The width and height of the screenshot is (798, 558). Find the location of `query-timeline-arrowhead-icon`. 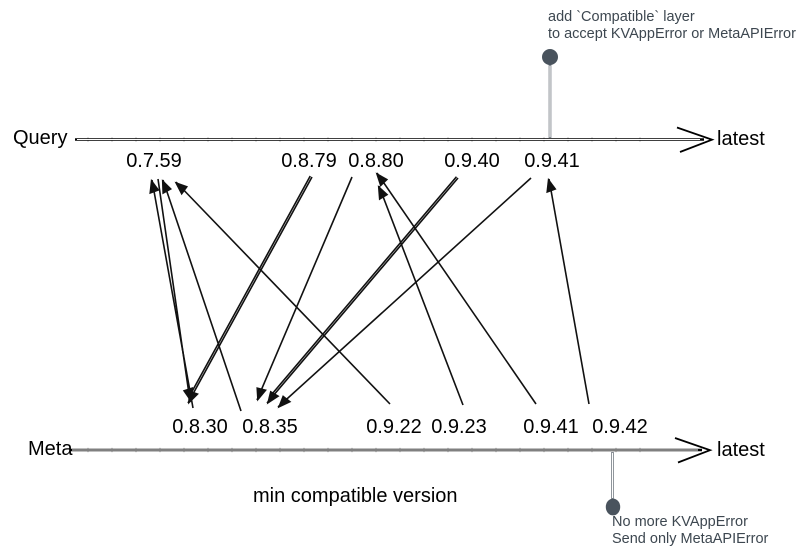

query-timeline-arrowhead-icon is located at coordinates (695, 139).